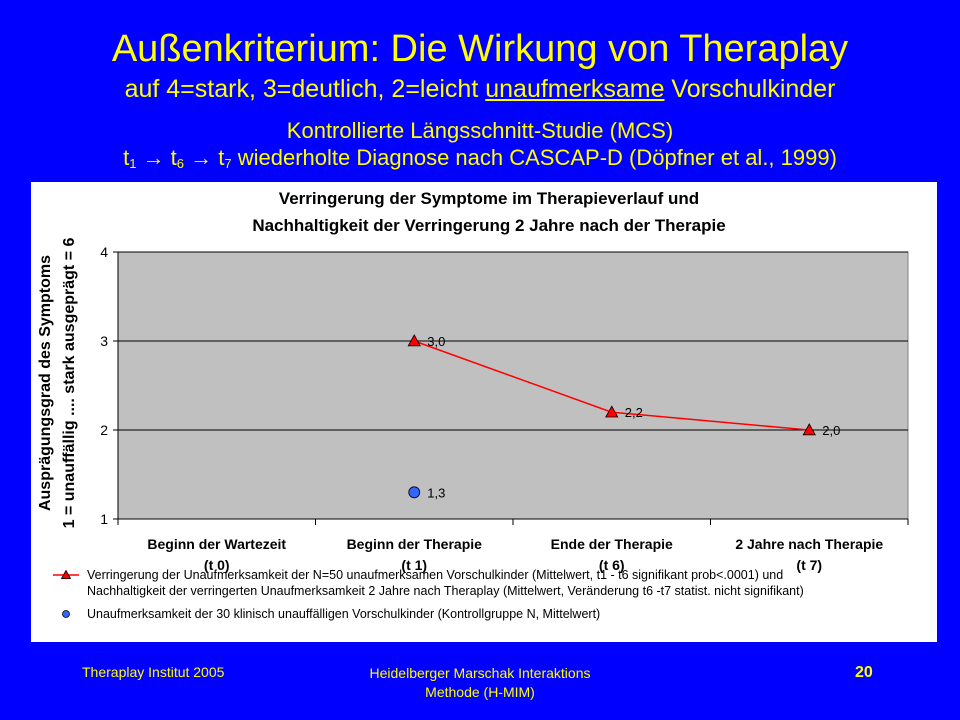 The width and height of the screenshot is (960, 720). I want to click on subtitle-underlined-word: unaufmerksame, so click(575, 89).